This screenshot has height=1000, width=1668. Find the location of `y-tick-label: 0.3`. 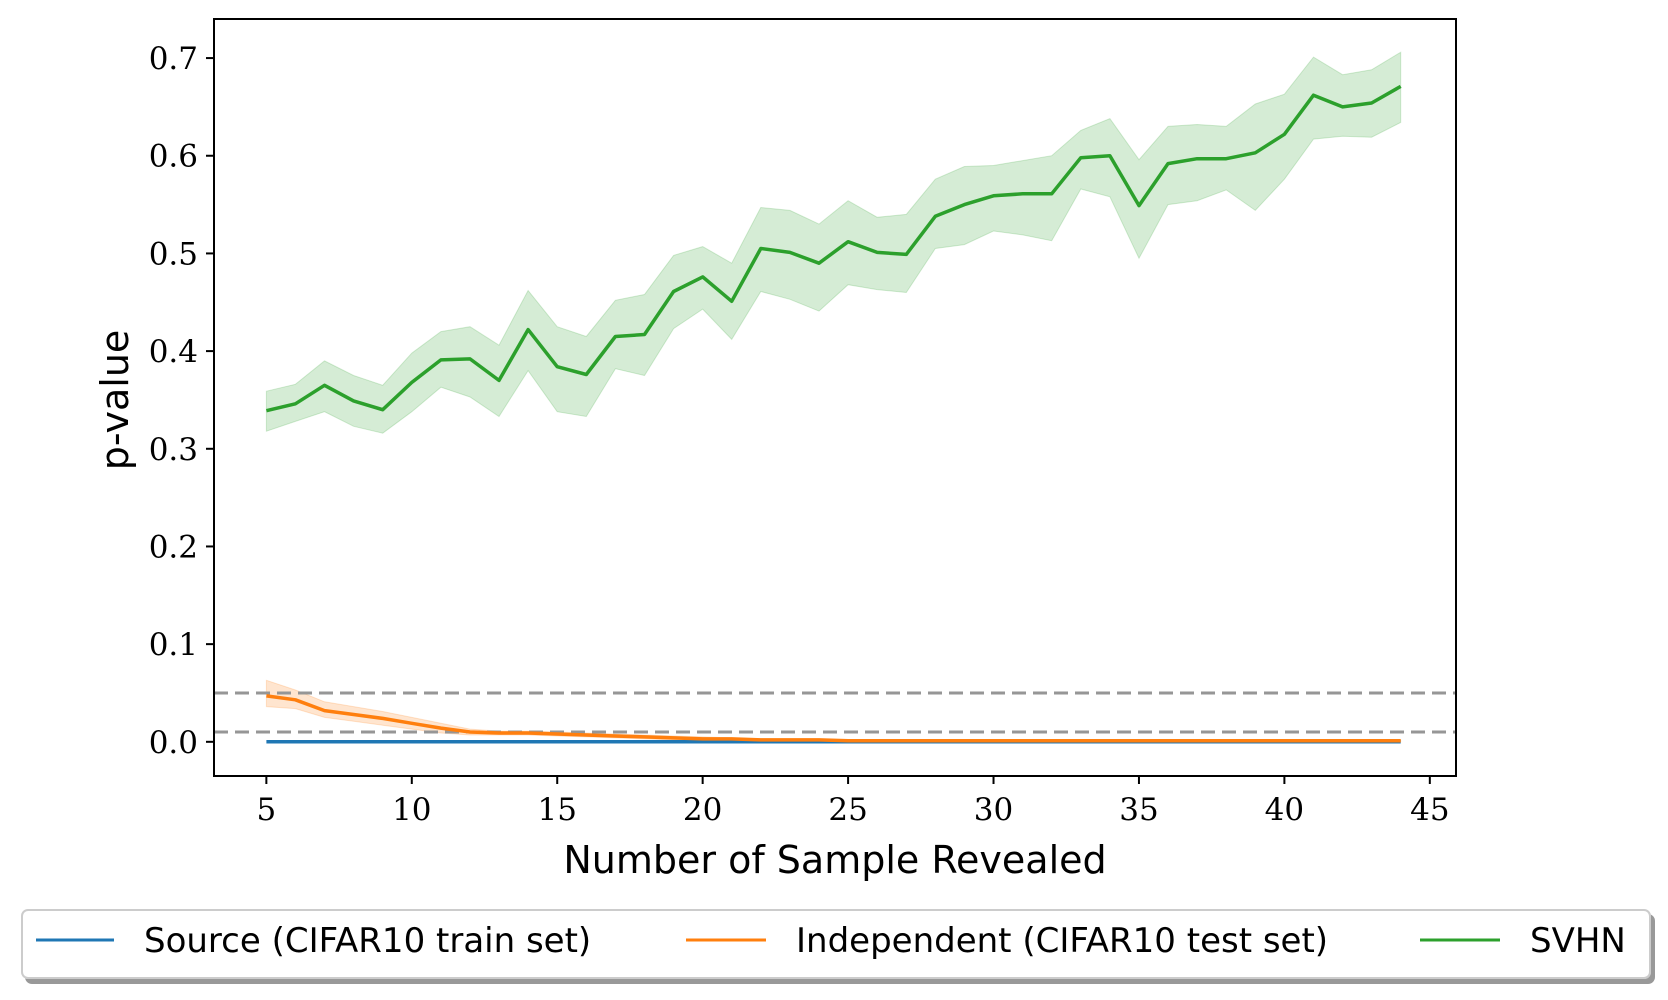

y-tick-label: 0.3 is located at coordinates (173, 450).